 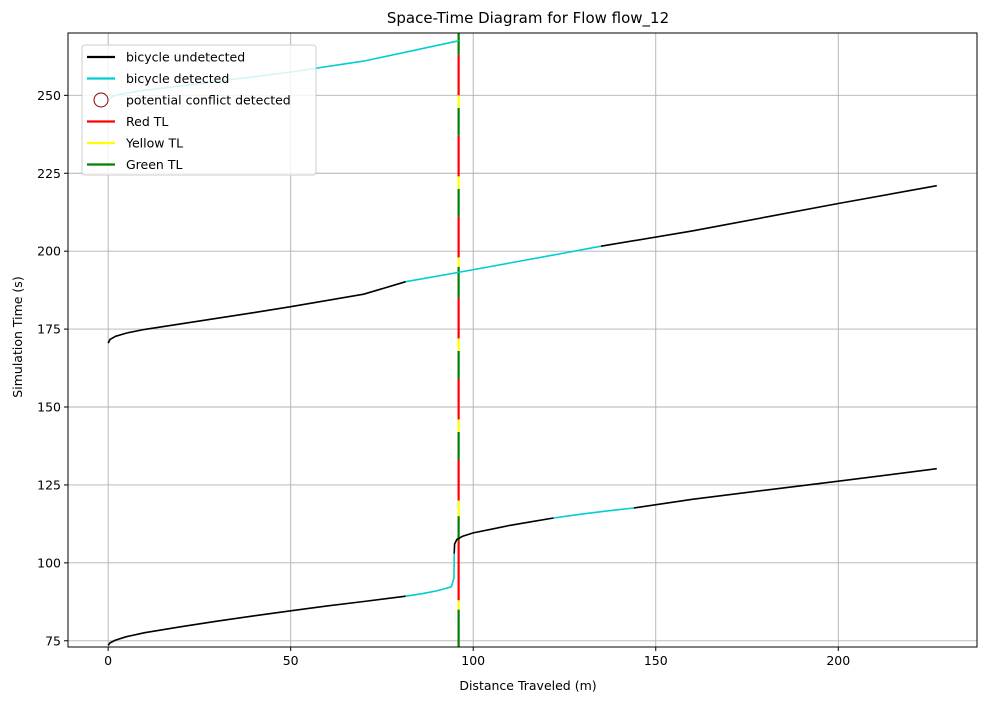 I want to click on legend-item: Red TL, so click(x=127, y=121).